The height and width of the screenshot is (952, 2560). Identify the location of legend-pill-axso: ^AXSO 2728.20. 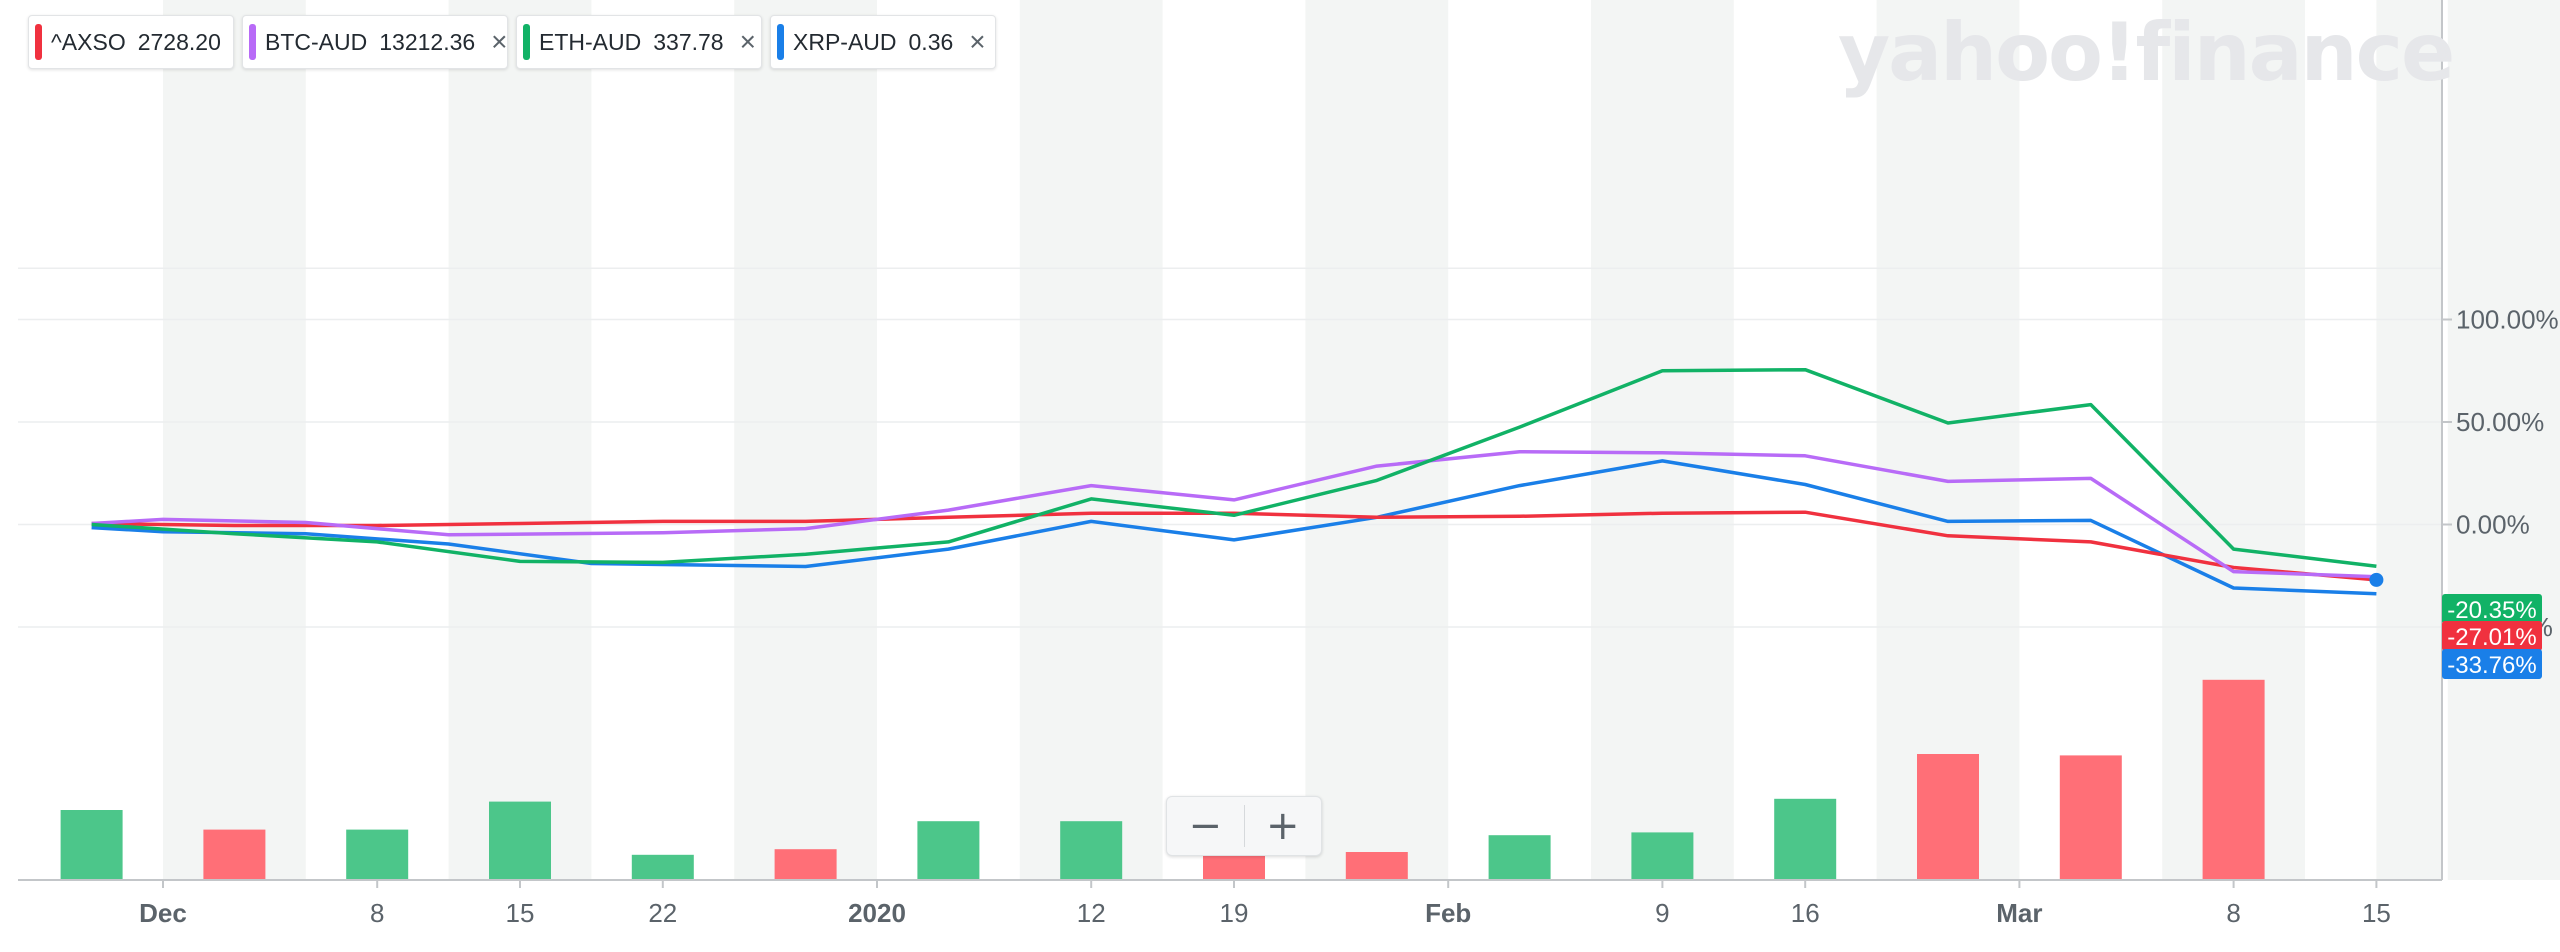
(131, 42).